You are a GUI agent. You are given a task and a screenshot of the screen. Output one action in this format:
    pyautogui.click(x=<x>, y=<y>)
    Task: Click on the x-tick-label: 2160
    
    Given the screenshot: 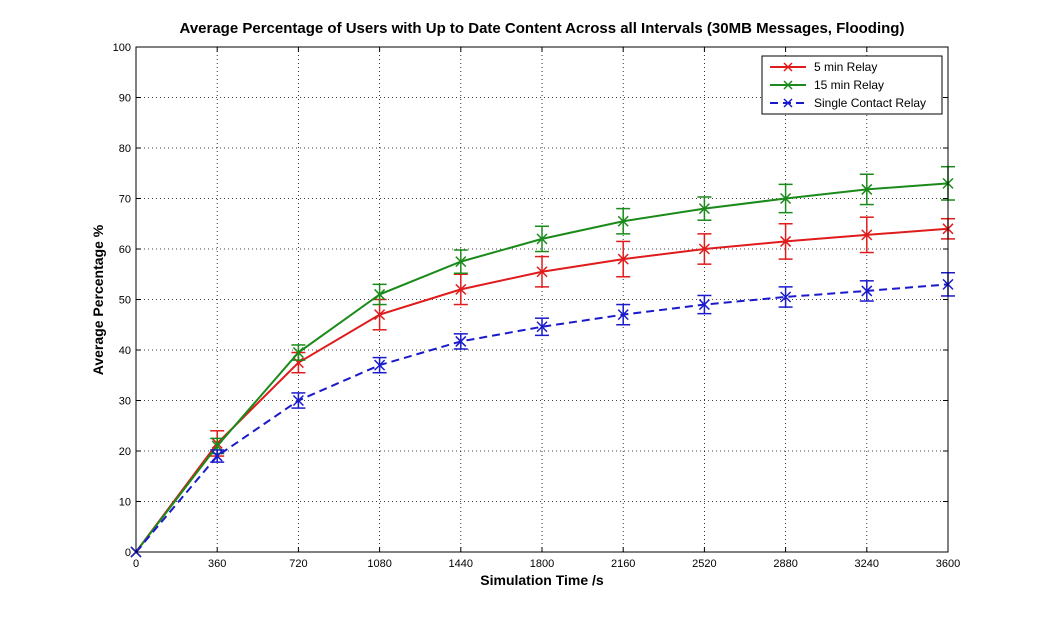 What is the action you would take?
    pyautogui.click(x=623, y=564)
    